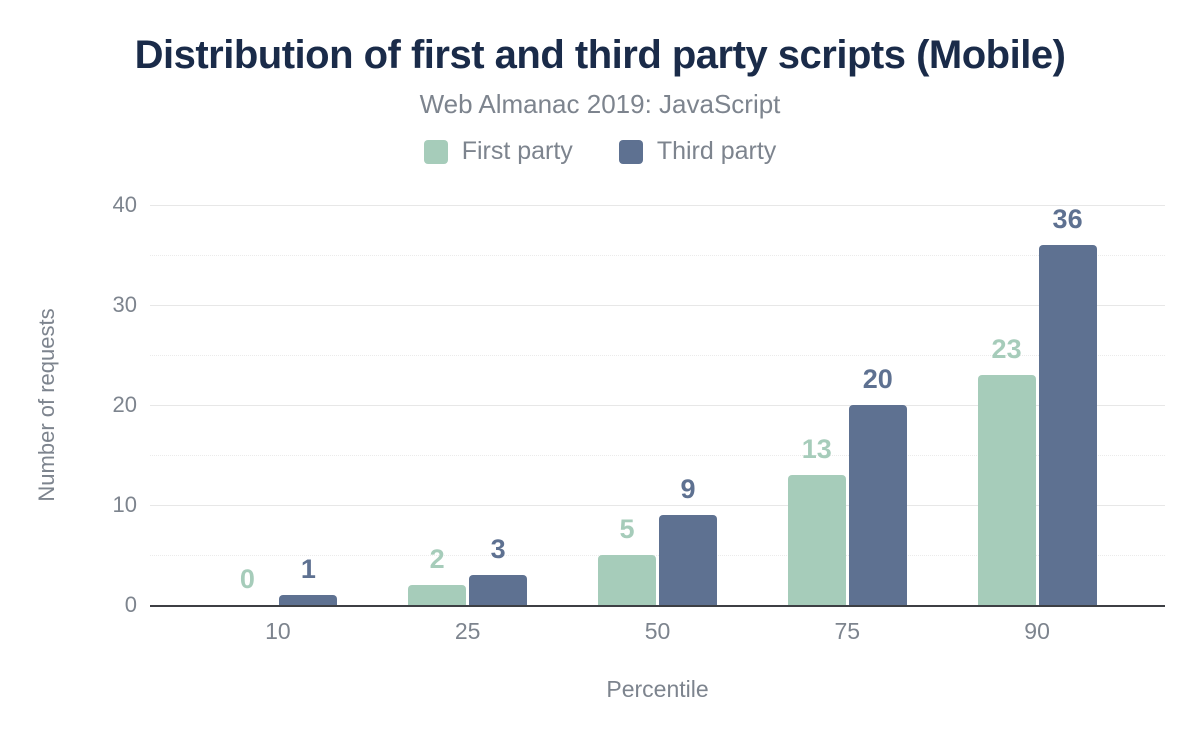 The height and width of the screenshot is (742, 1200). Describe the element at coordinates (1067, 219) in the screenshot. I see `bar-value-label: 36` at that location.